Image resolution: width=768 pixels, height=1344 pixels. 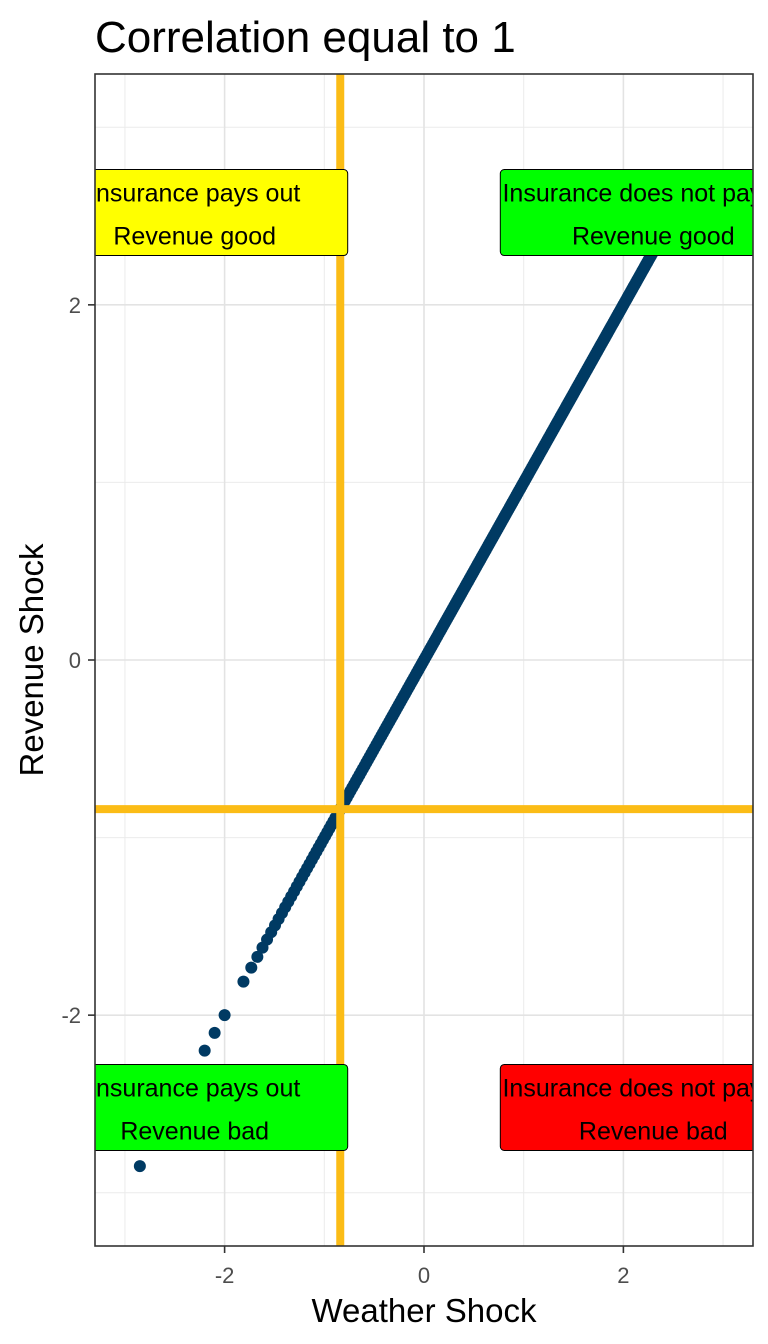 What do you see at coordinates (634, 213) in the screenshot?
I see `annotation-box: Insurance does not pay out Revenue good` at bounding box center [634, 213].